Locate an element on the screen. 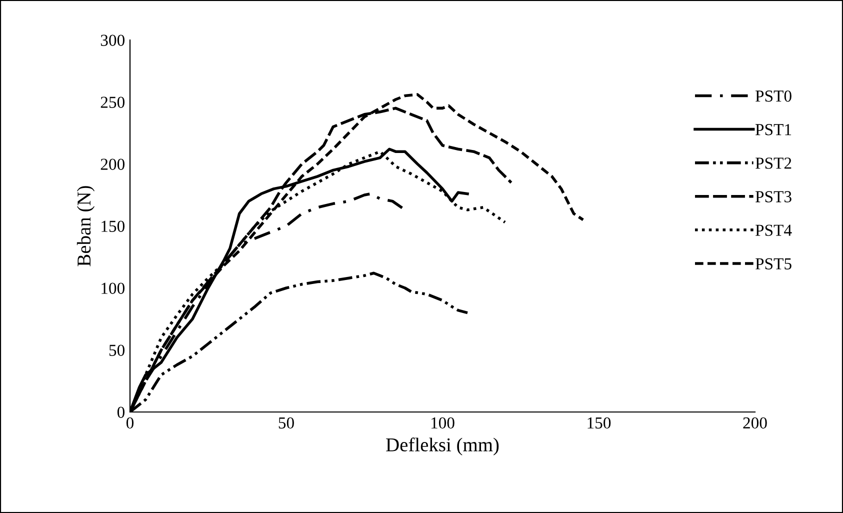  x-axis-title: Defleksi (mm) is located at coordinates (442, 447).